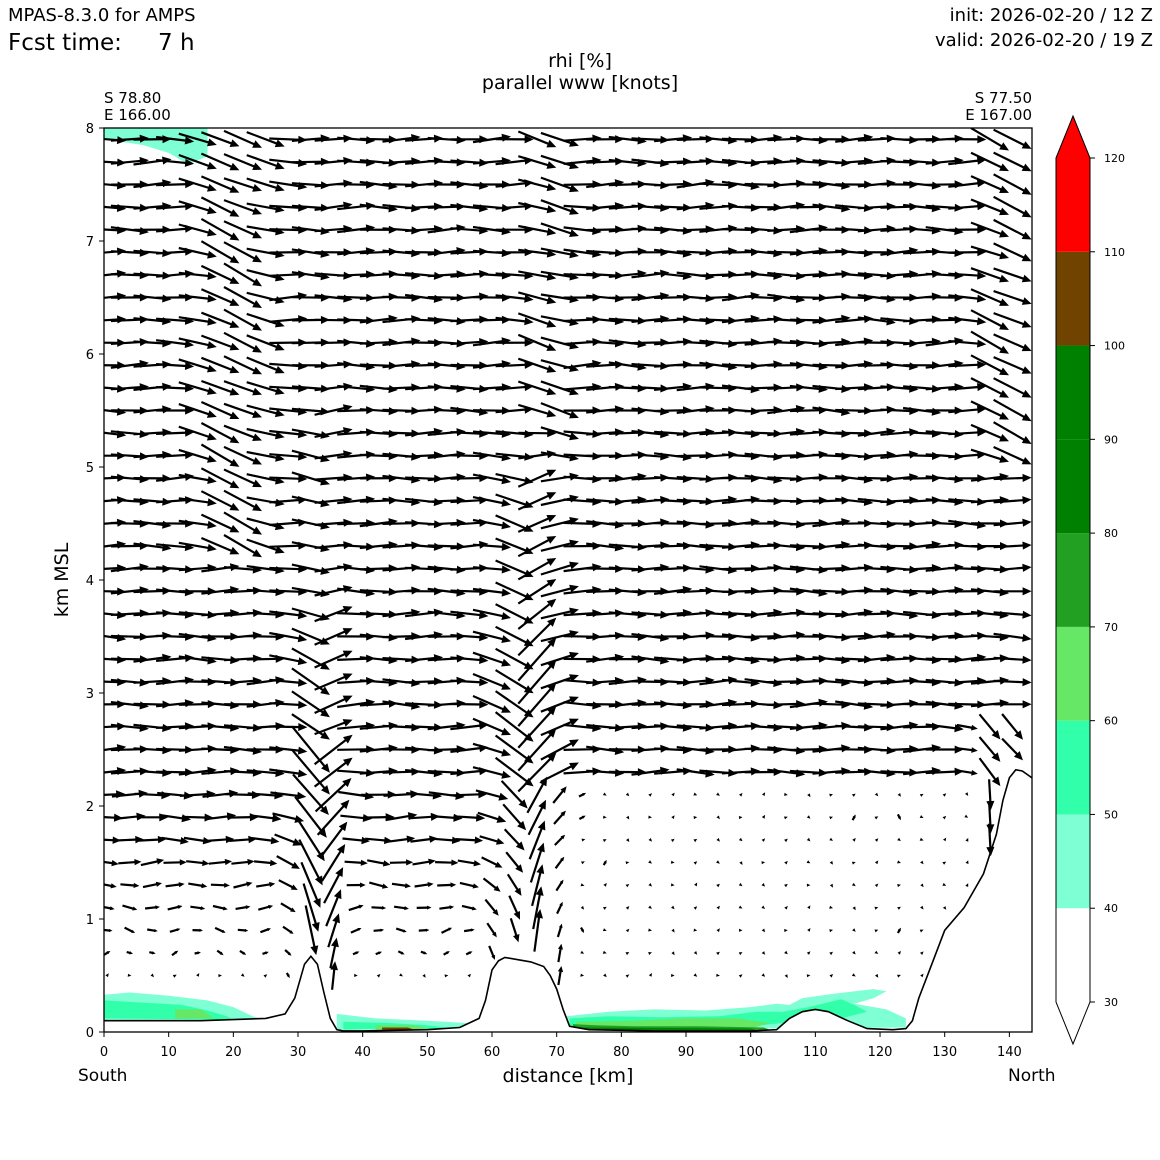 The image size is (1160, 1160). I want to click on x-tick-label: 90, so click(686, 1052).